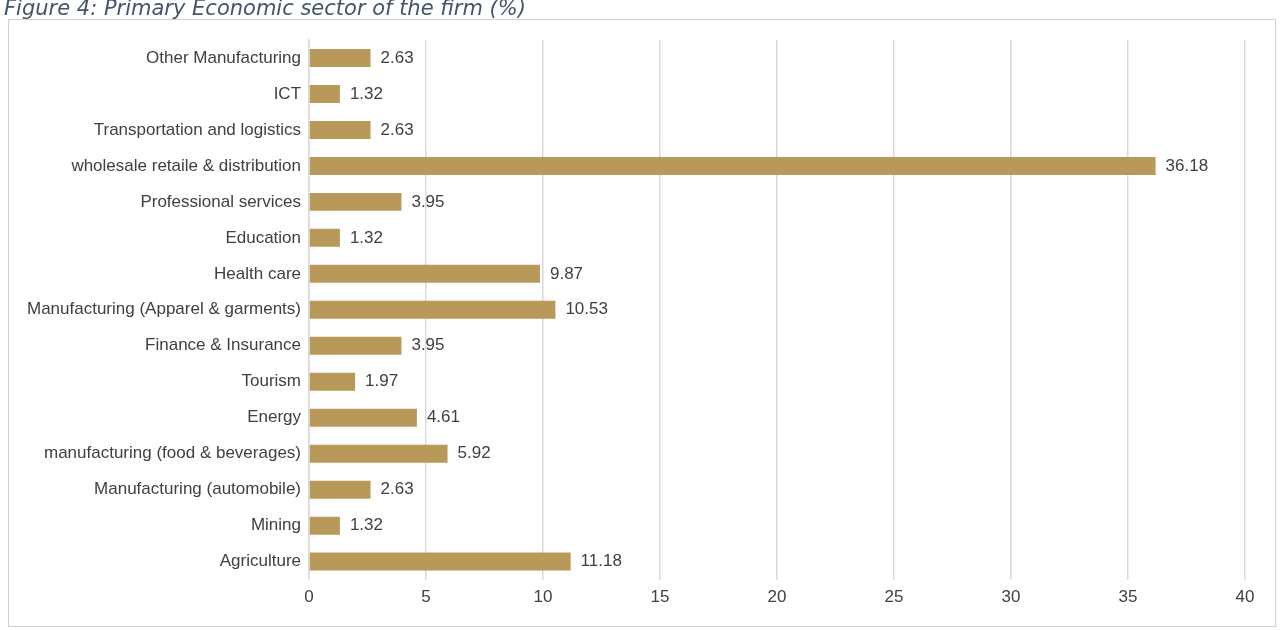 Image resolution: width=1281 pixels, height=630 pixels. Describe the element at coordinates (274, 417) in the screenshot. I see `y-tick-label: Energy` at that location.